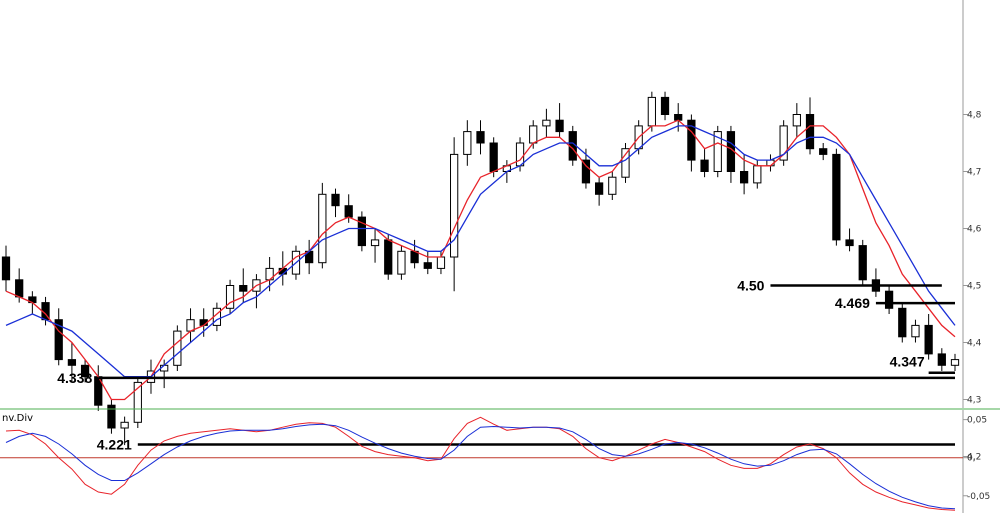 The image size is (1000, 513). I want to click on level-label: 4.469, so click(852, 303).